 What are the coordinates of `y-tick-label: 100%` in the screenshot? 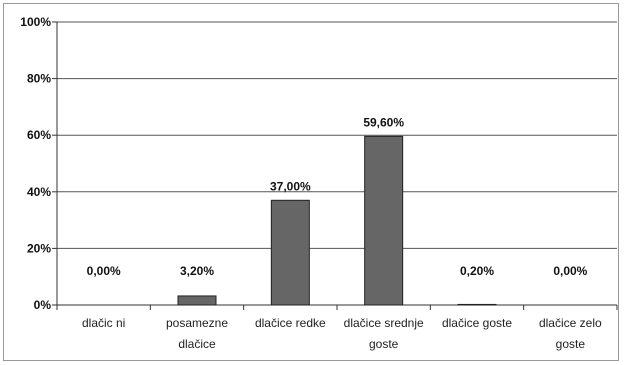 It's located at (35, 22).